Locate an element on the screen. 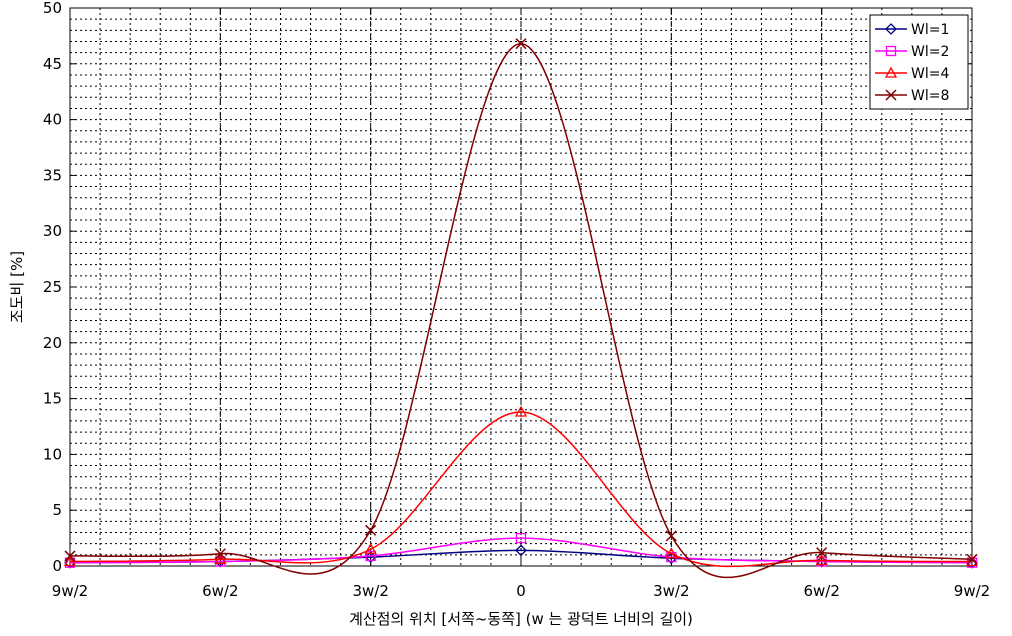 The height and width of the screenshot is (636, 1012). legend-box is located at coordinates (919, 62).